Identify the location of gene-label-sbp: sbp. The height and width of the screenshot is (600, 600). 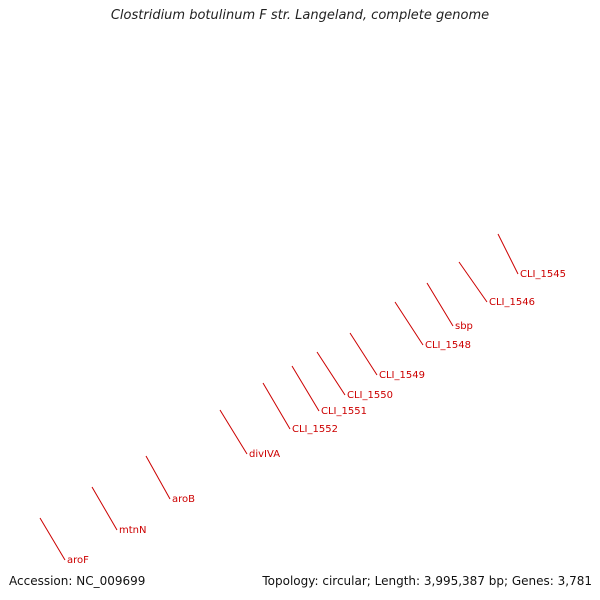
(464, 326).